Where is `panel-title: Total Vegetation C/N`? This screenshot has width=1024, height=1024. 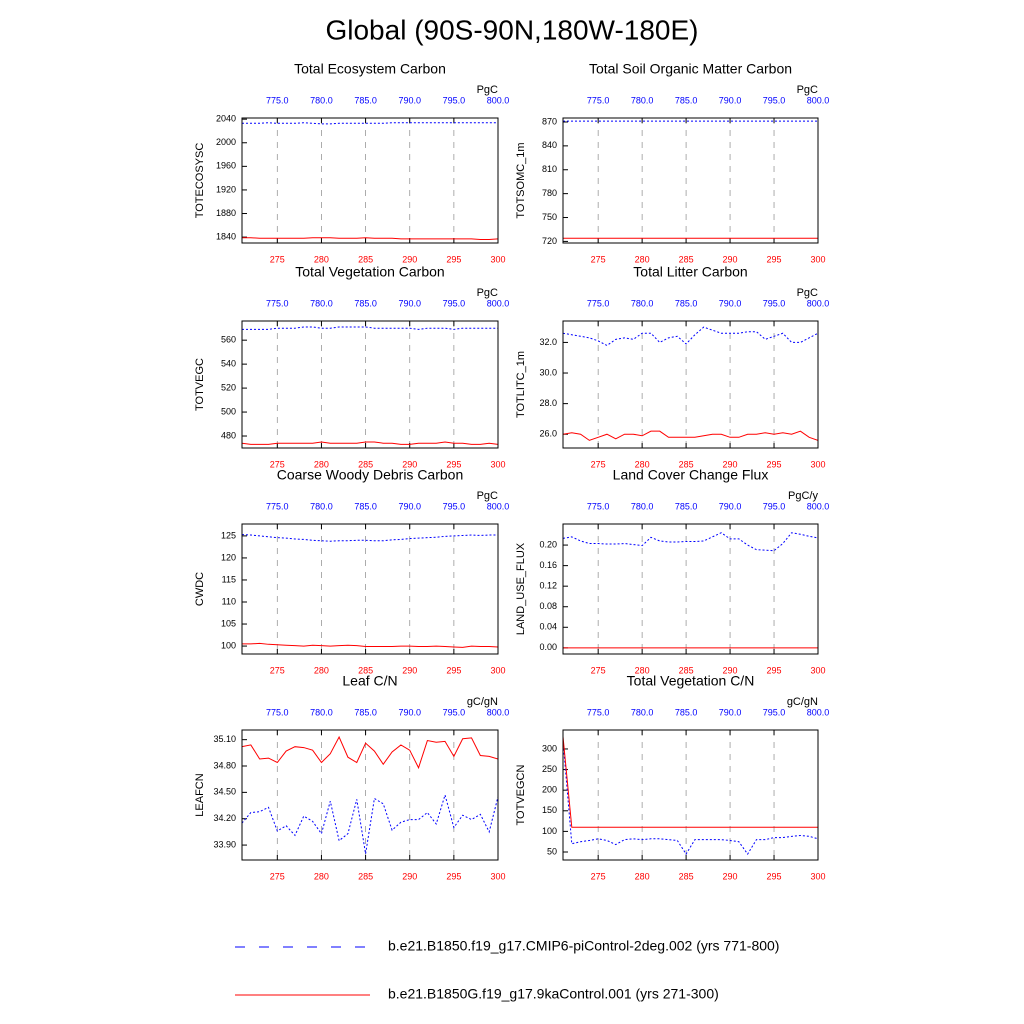 panel-title: Total Vegetation C/N is located at coordinates (691, 681).